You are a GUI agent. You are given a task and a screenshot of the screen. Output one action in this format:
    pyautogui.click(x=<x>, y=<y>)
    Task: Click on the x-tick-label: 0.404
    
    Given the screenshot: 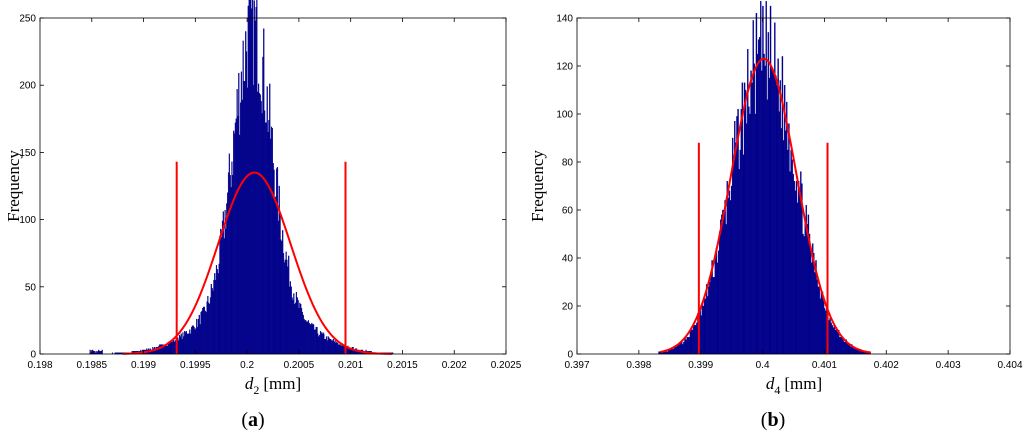 What is the action you would take?
    pyautogui.click(x=1009, y=365)
    